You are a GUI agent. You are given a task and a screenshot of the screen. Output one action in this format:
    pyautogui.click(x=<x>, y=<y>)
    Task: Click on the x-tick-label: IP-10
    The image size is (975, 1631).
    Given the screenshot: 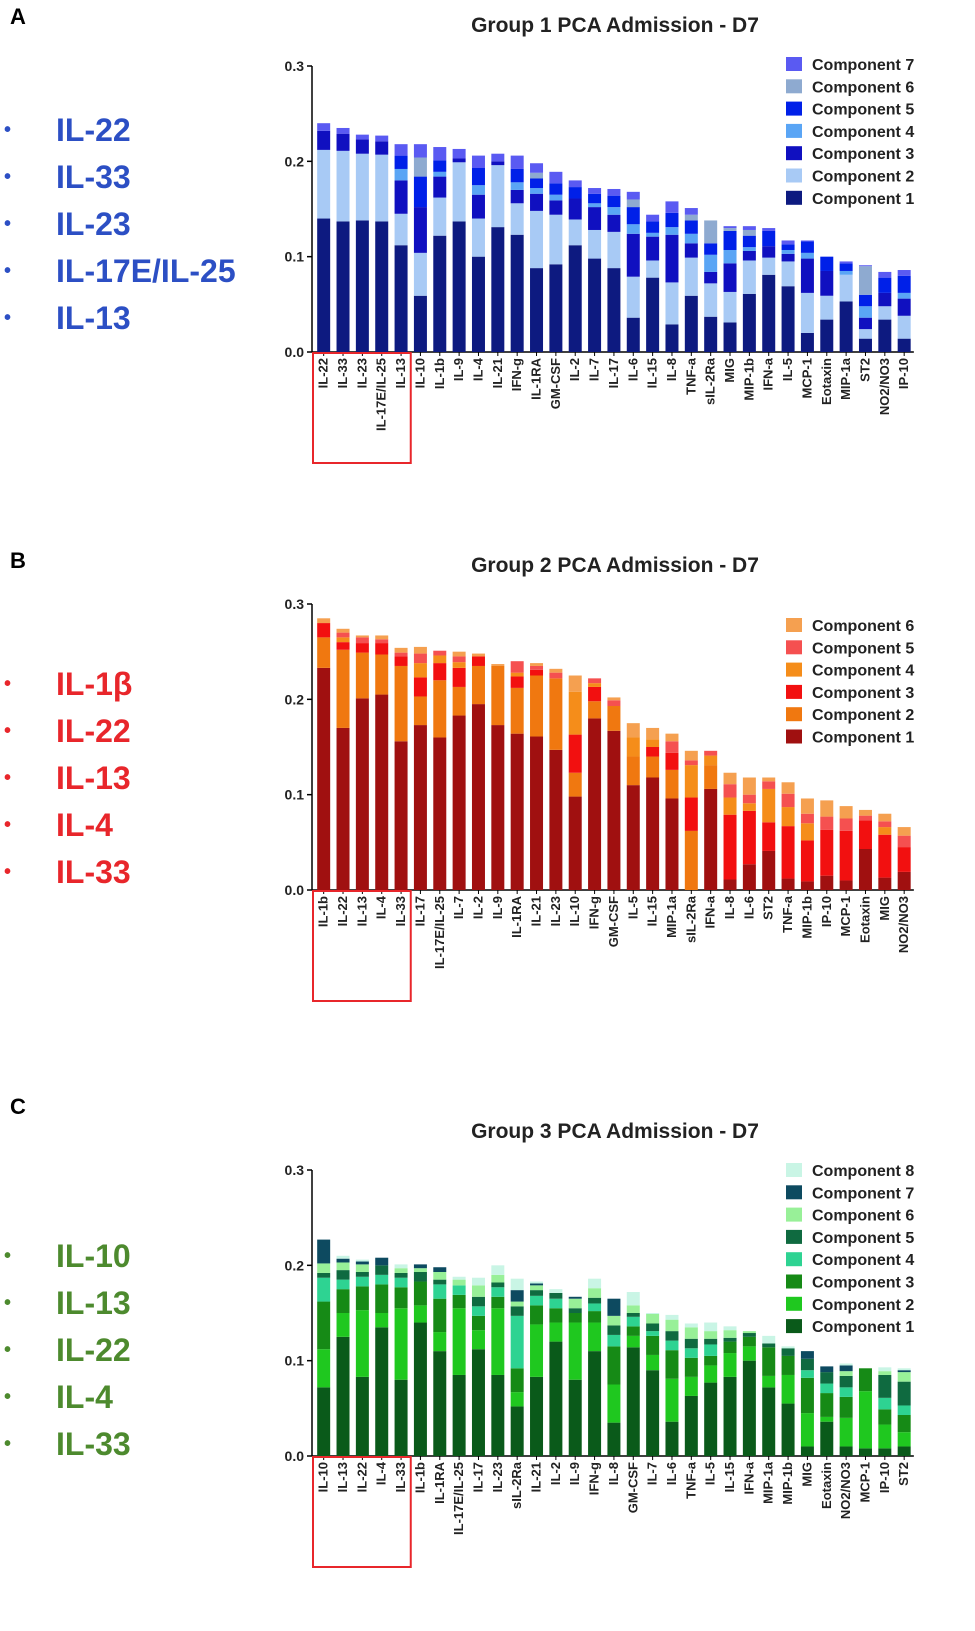 What is the action you would take?
    pyautogui.click(x=903, y=373)
    